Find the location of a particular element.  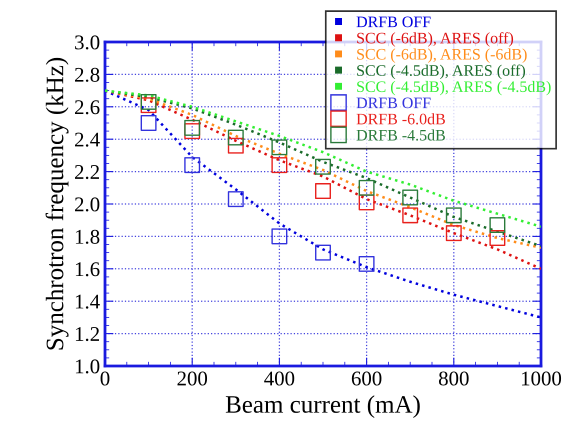

x-axis-title: Beam current (mA) is located at coordinates (323, 406).